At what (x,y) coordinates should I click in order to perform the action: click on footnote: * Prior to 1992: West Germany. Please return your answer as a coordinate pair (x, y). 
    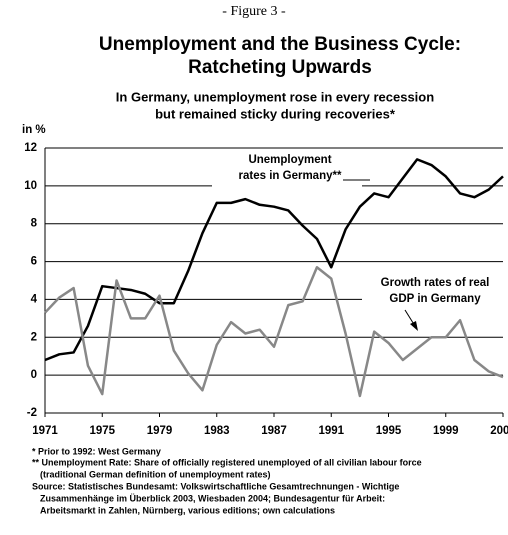
    Looking at the image, I should click on (96, 451).